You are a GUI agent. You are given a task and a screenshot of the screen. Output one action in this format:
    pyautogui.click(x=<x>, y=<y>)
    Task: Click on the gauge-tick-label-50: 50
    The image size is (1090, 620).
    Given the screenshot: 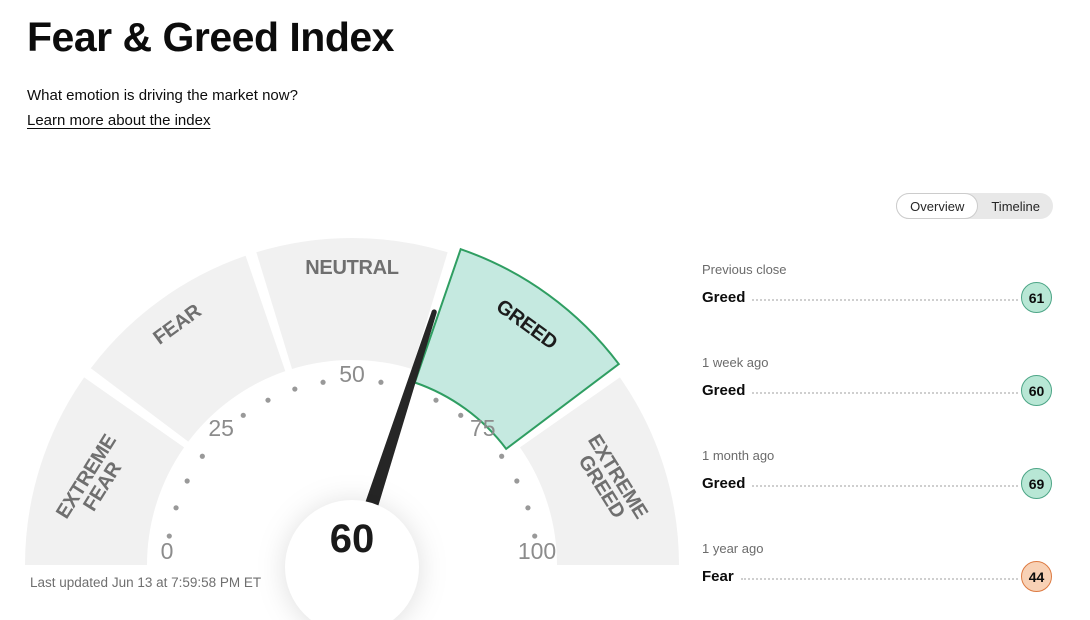 What is the action you would take?
    pyautogui.click(x=352, y=374)
    